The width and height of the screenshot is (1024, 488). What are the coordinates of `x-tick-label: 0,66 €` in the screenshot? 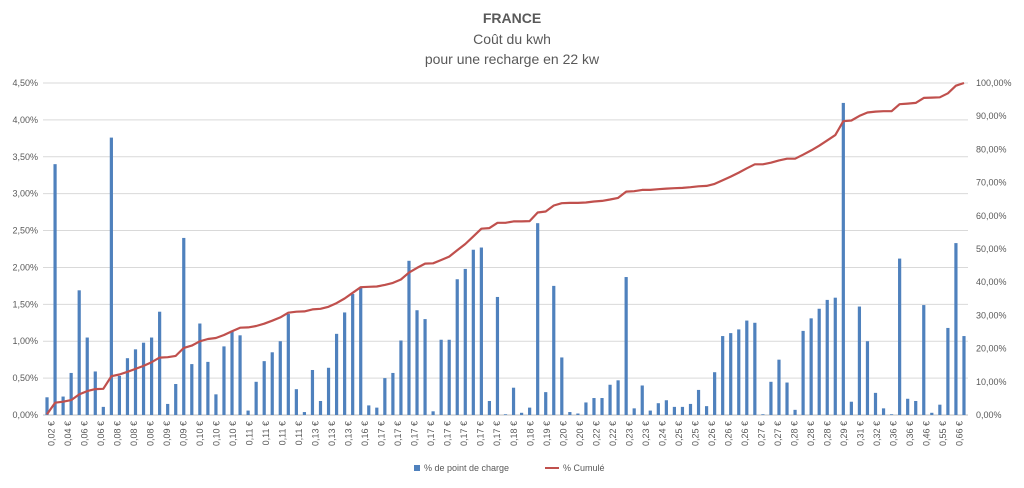 It's located at (960, 433).